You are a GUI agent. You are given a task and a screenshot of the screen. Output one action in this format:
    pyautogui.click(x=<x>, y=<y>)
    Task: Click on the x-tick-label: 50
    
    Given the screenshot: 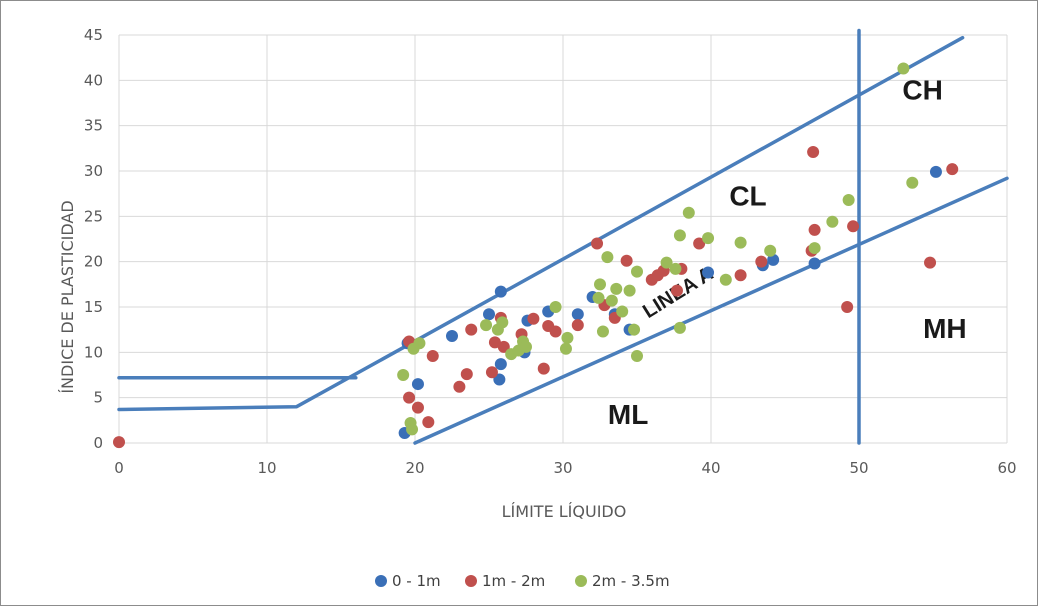 What is the action you would take?
    pyautogui.click(x=858, y=468)
    